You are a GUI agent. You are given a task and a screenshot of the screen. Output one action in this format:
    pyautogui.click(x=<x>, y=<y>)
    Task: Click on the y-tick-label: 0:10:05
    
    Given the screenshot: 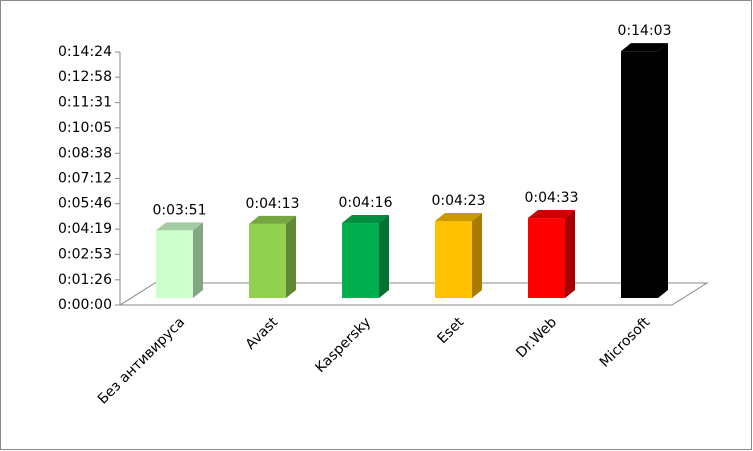 What is the action you would take?
    pyautogui.click(x=85, y=128)
    